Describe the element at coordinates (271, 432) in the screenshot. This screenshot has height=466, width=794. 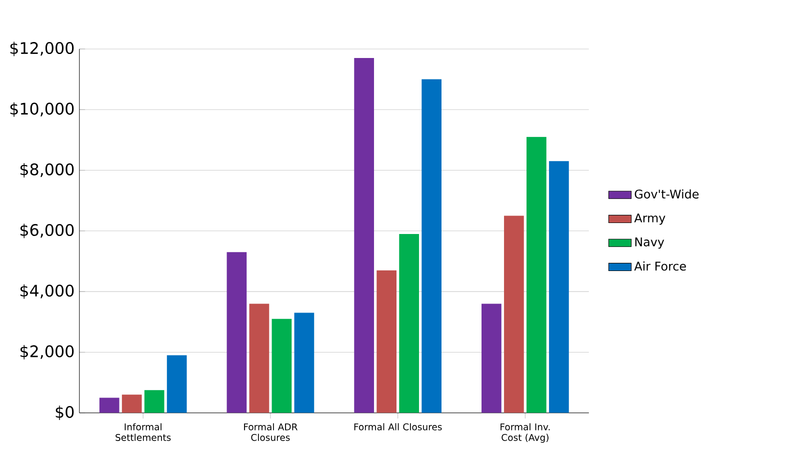
I see `x-tick-label: Formal ADR Closures` at that location.